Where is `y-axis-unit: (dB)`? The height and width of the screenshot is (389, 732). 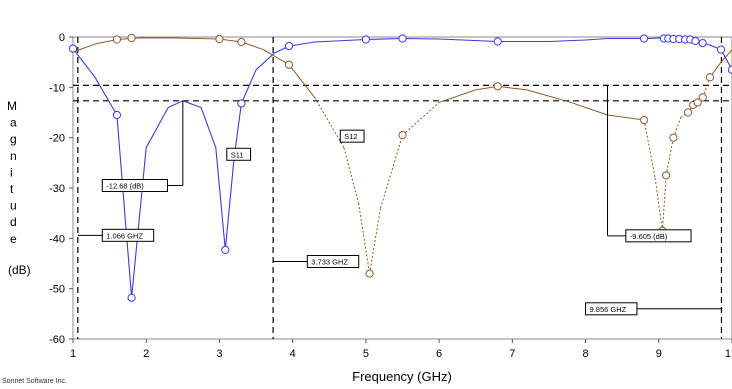 y-axis-unit: (dB) is located at coordinates (19, 270).